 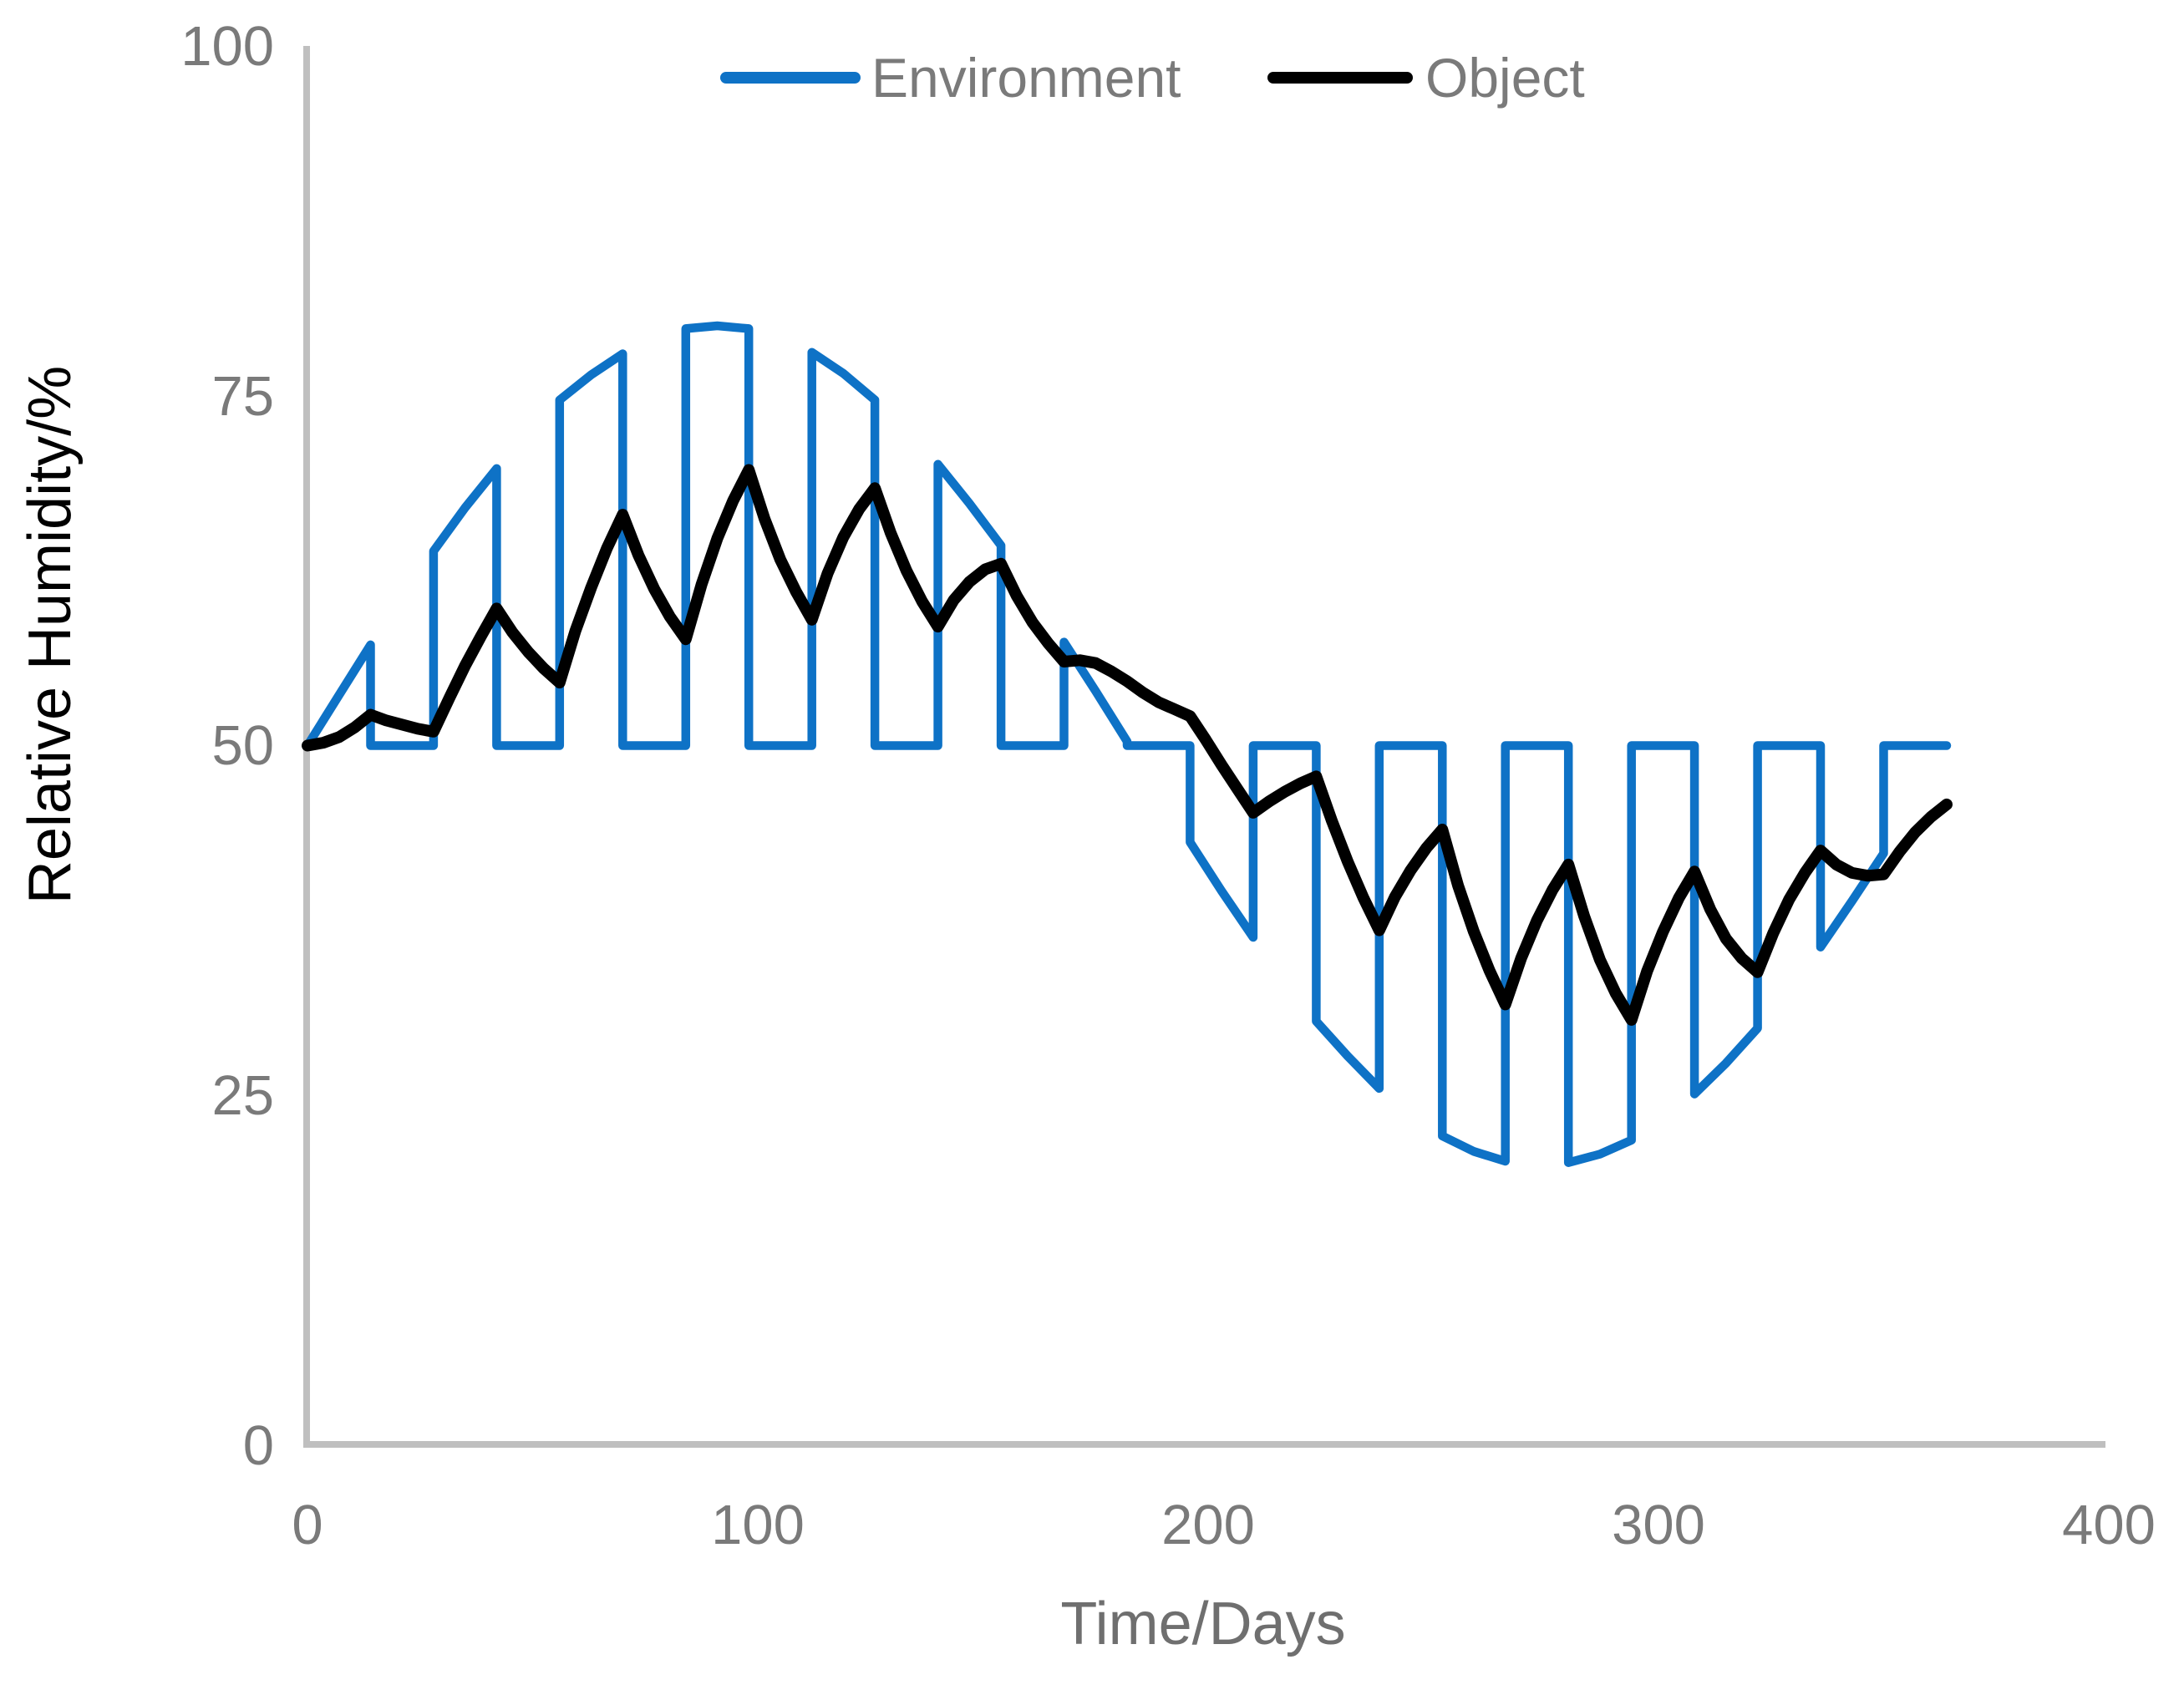 I want to click on legend-label-object: Object, so click(x=1505, y=78).